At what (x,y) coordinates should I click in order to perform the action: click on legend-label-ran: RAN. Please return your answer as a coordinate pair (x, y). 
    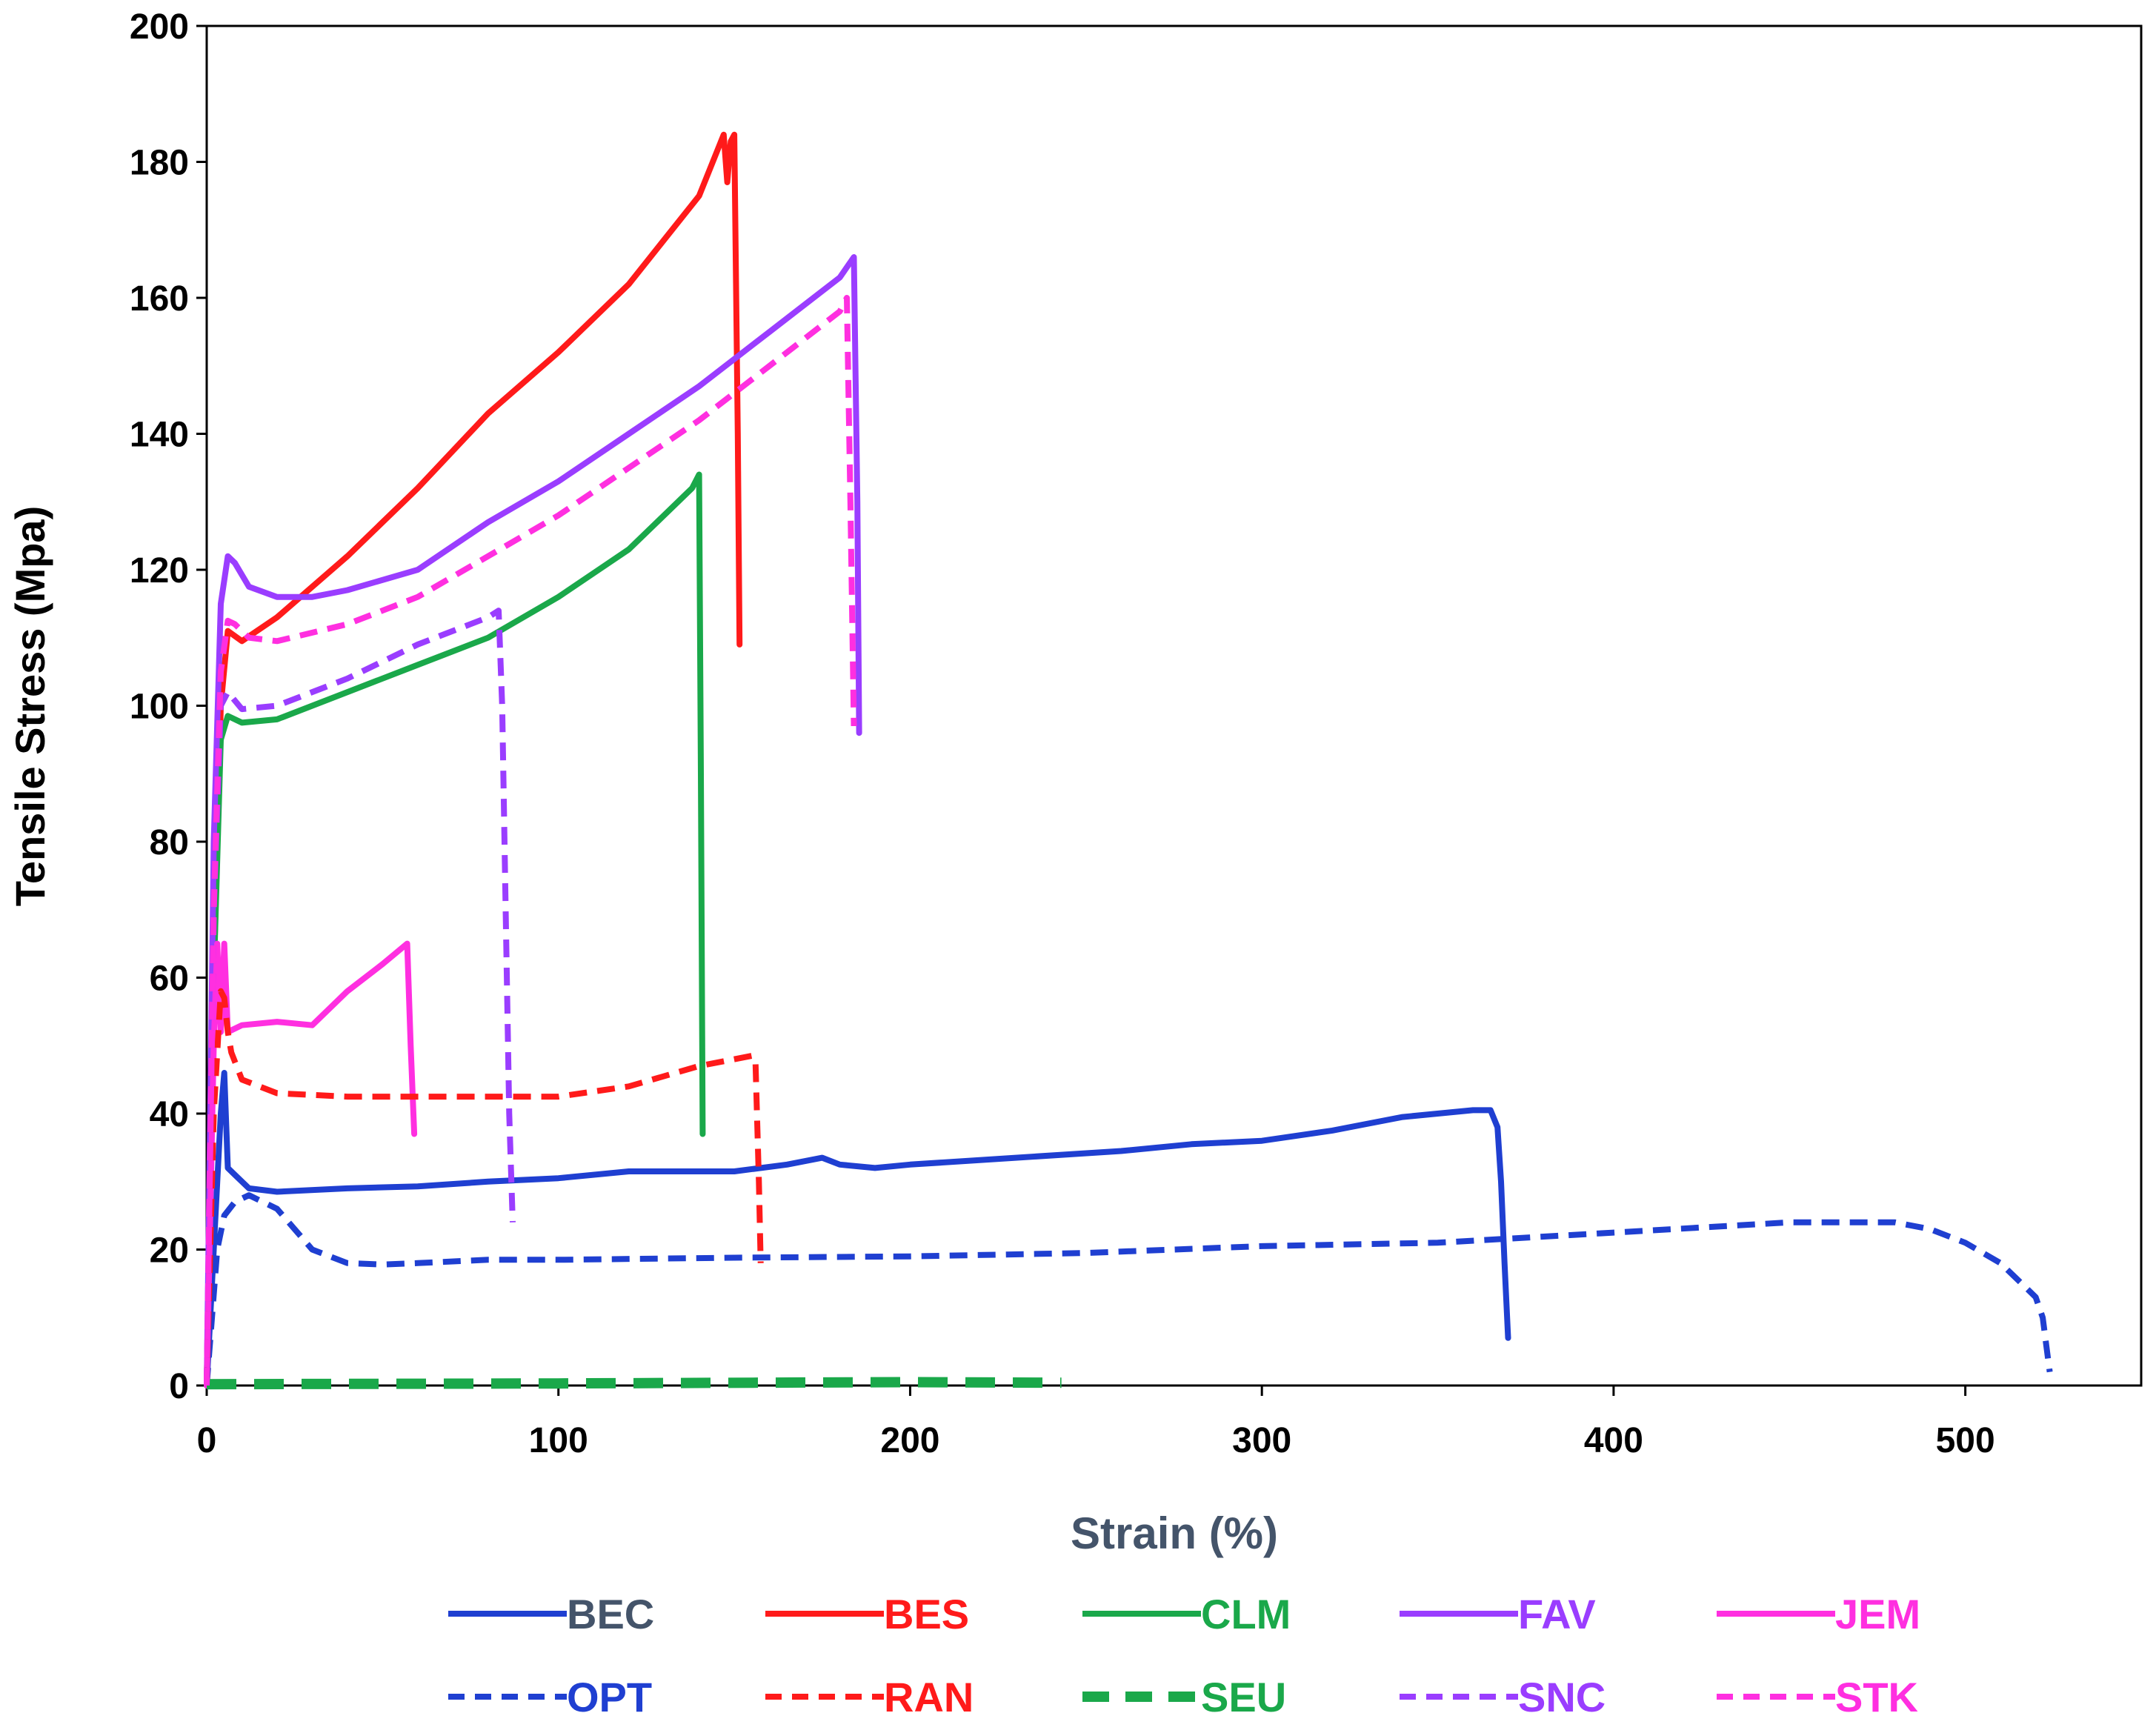
    Looking at the image, I should click on (929, 1697).